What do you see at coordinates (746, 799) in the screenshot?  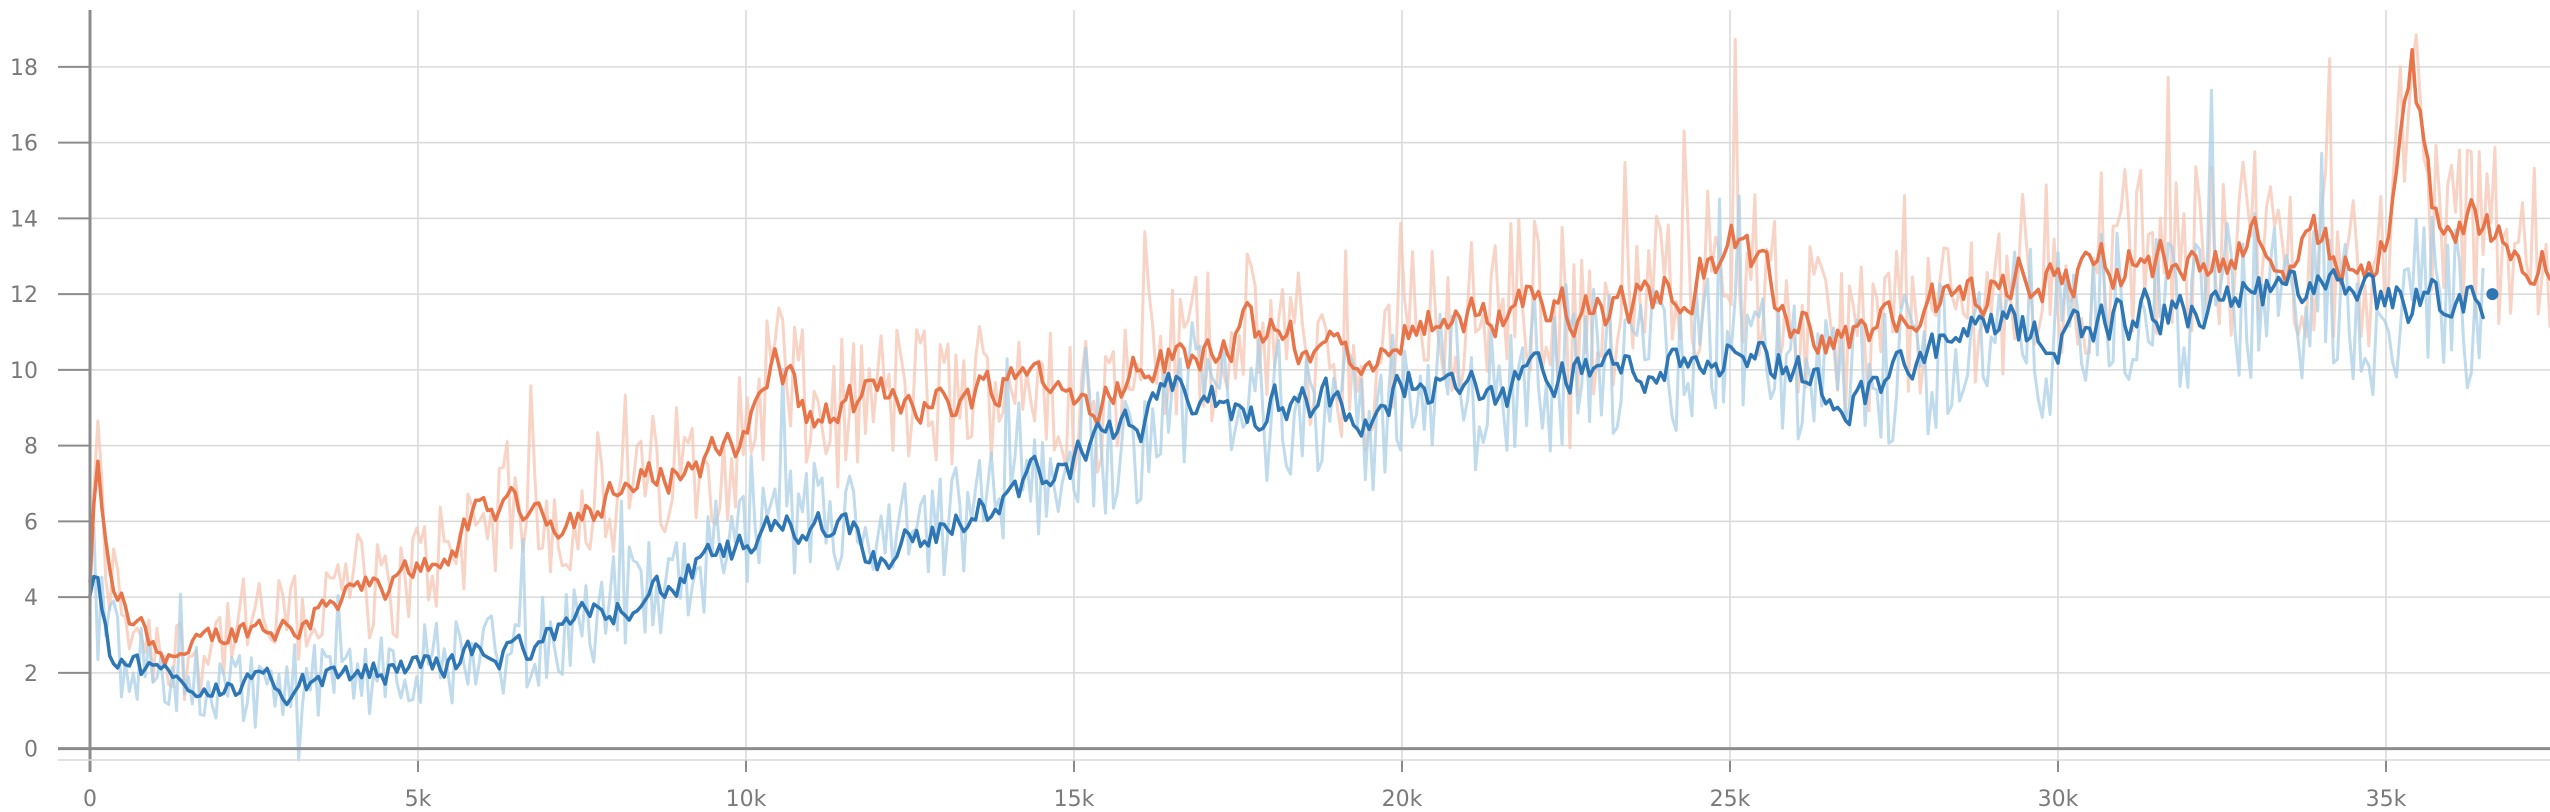 I see `x-tick-label: 10k` at bounding box center [746, 799].